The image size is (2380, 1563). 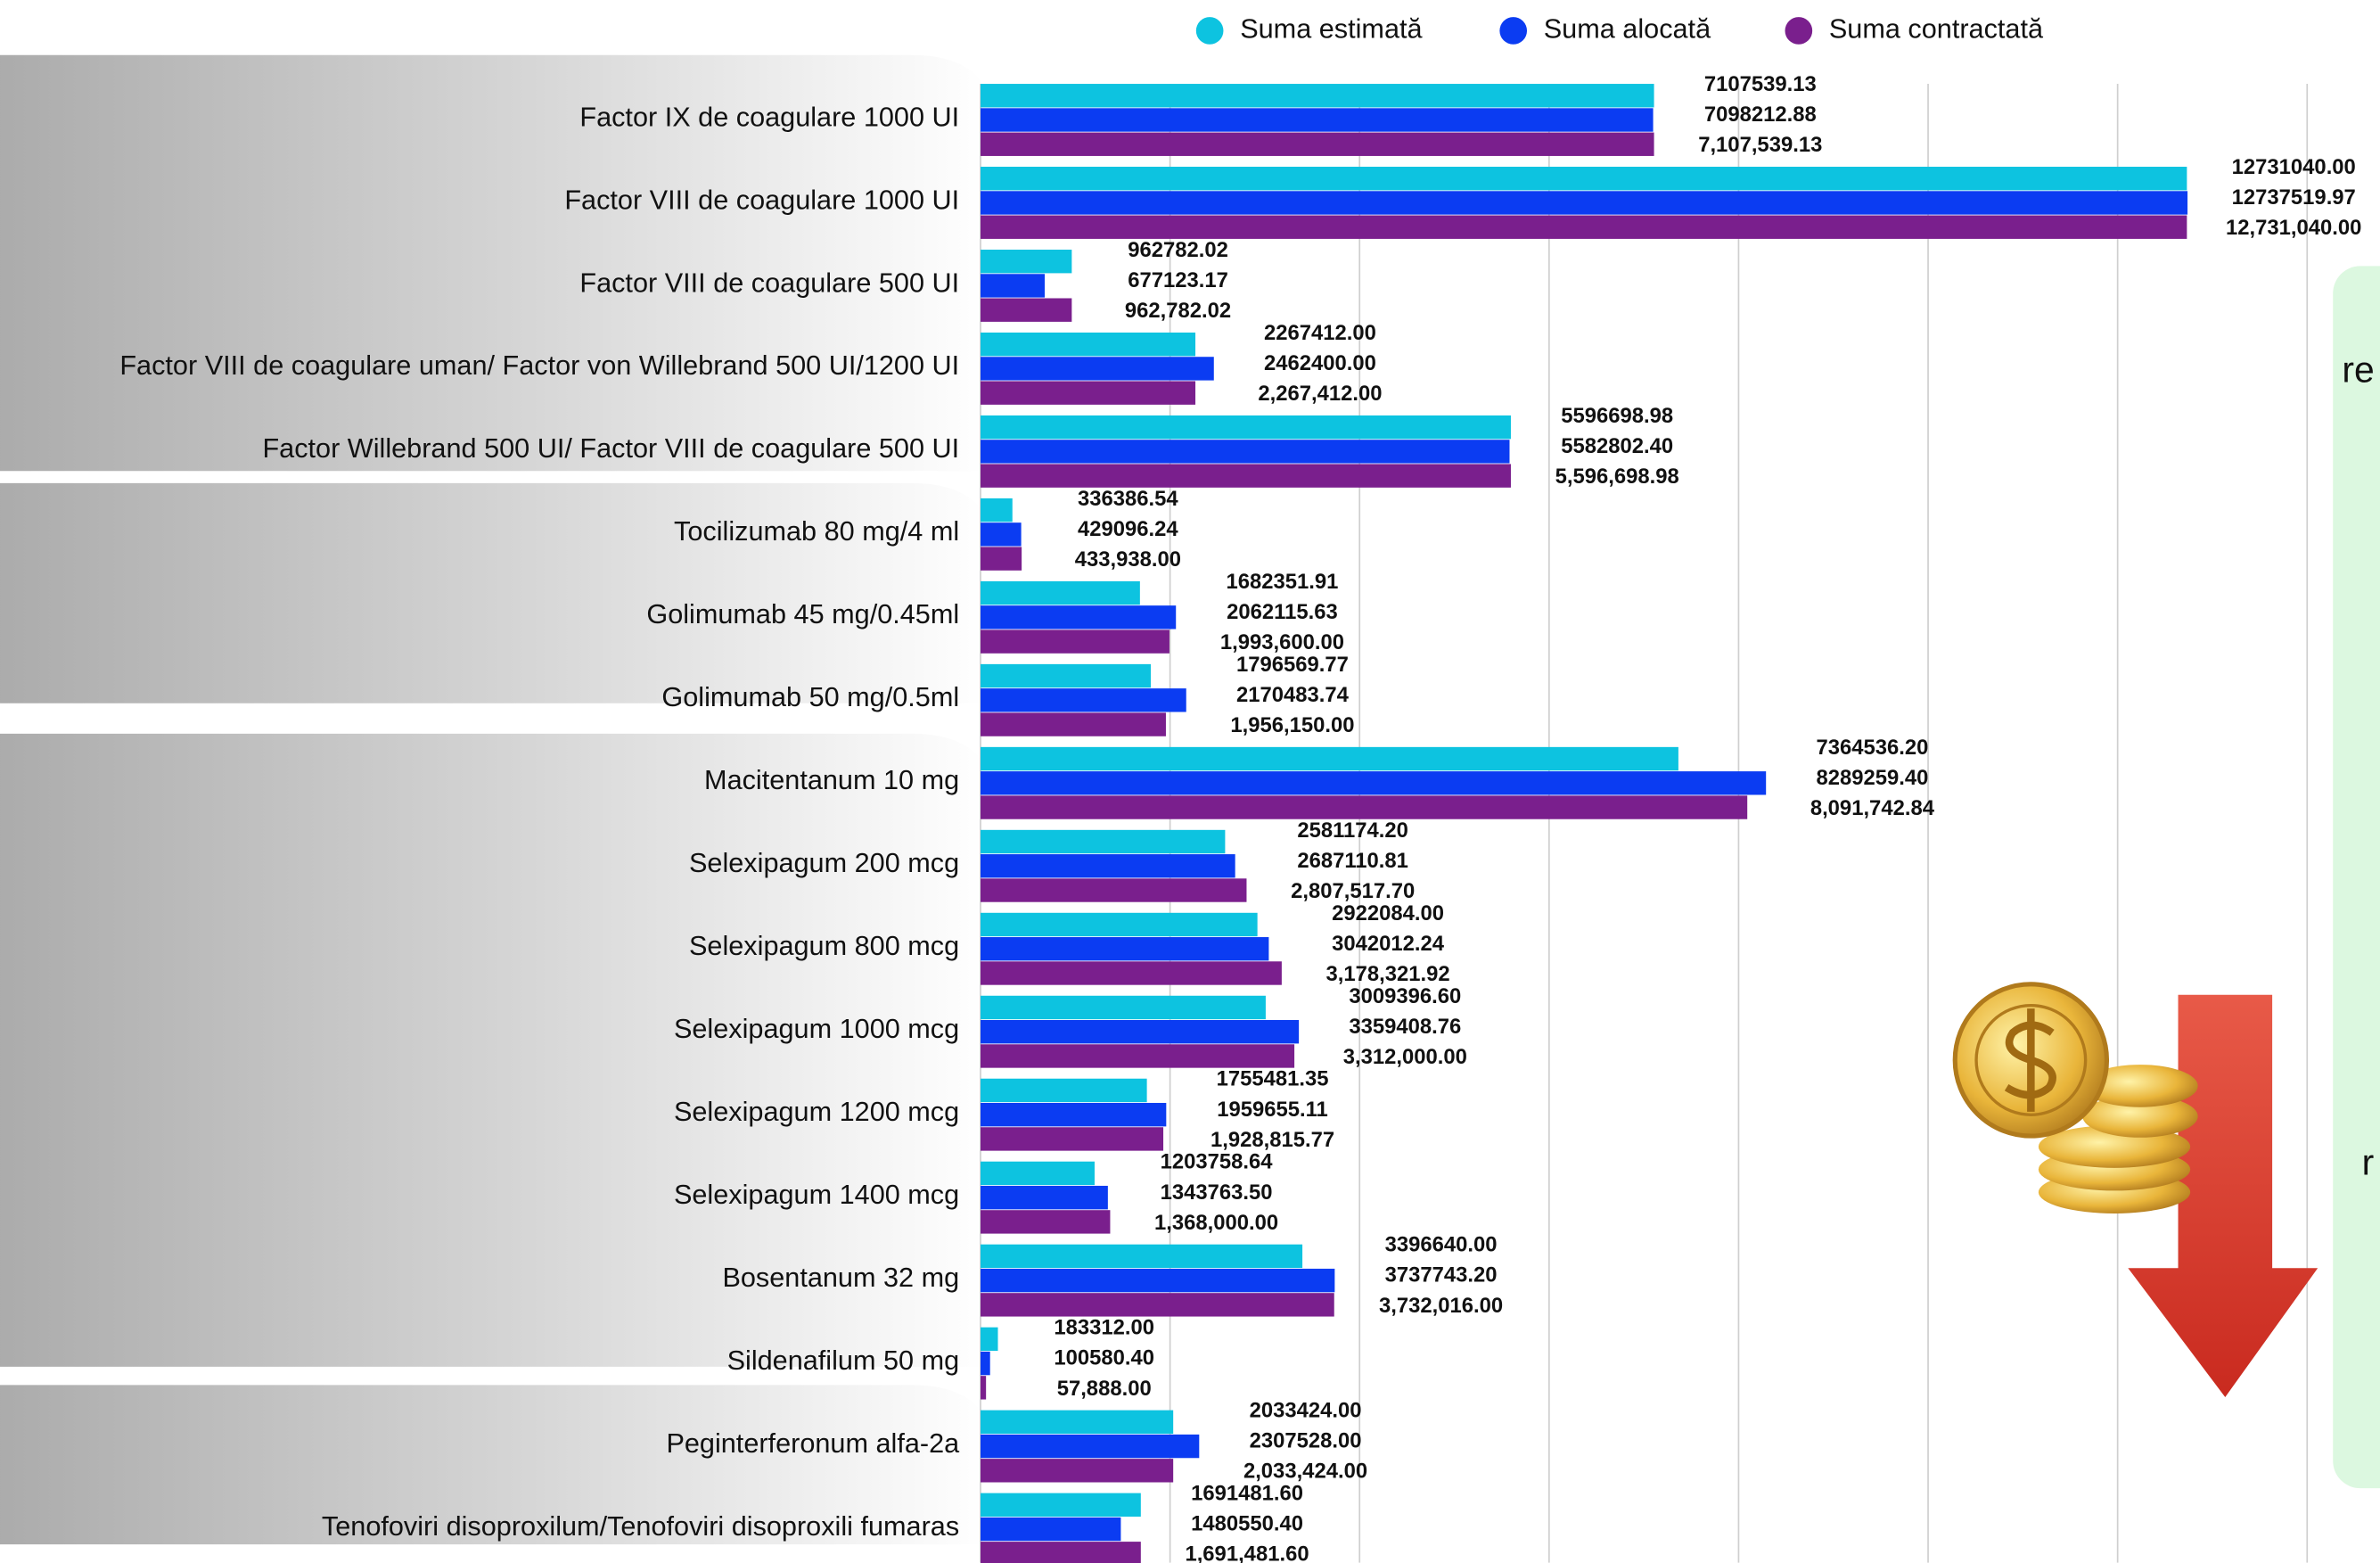 I want to click on value-label: 7107539.13, so click(x=1760, y=84).